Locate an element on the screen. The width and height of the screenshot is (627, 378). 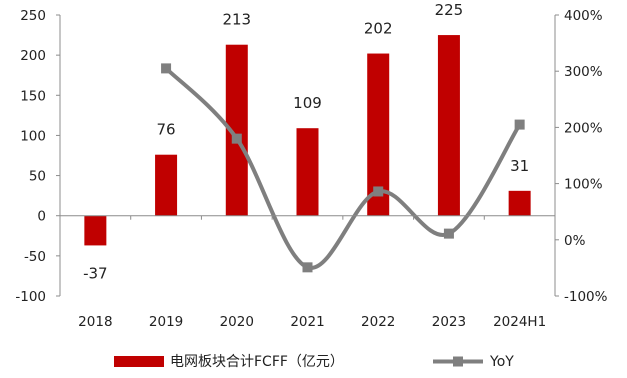
left-tick-label: 250 is located at coordinates (33, 16).